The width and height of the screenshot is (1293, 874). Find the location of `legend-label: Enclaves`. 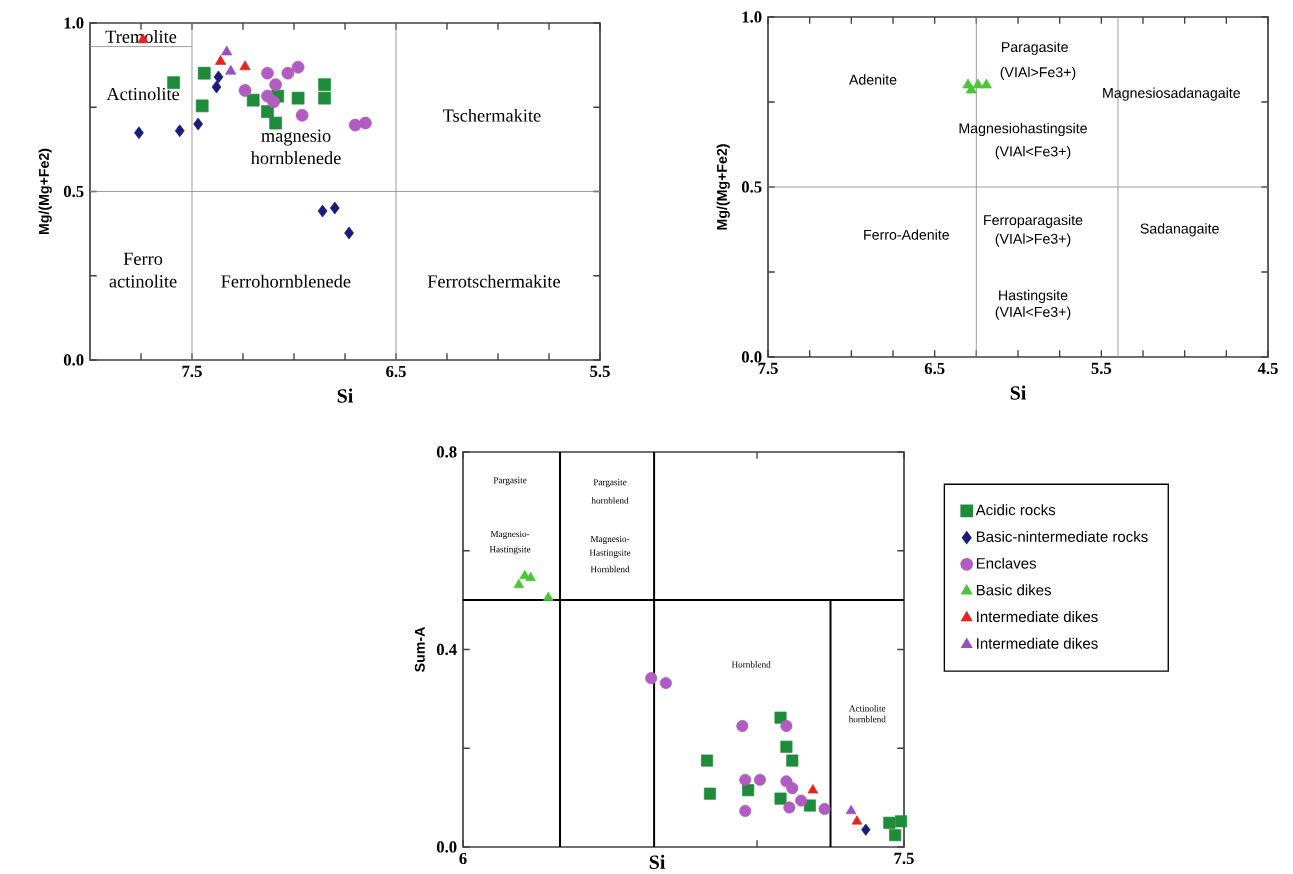

legend-label: Enclaves is located at coordinates (1006, 563).